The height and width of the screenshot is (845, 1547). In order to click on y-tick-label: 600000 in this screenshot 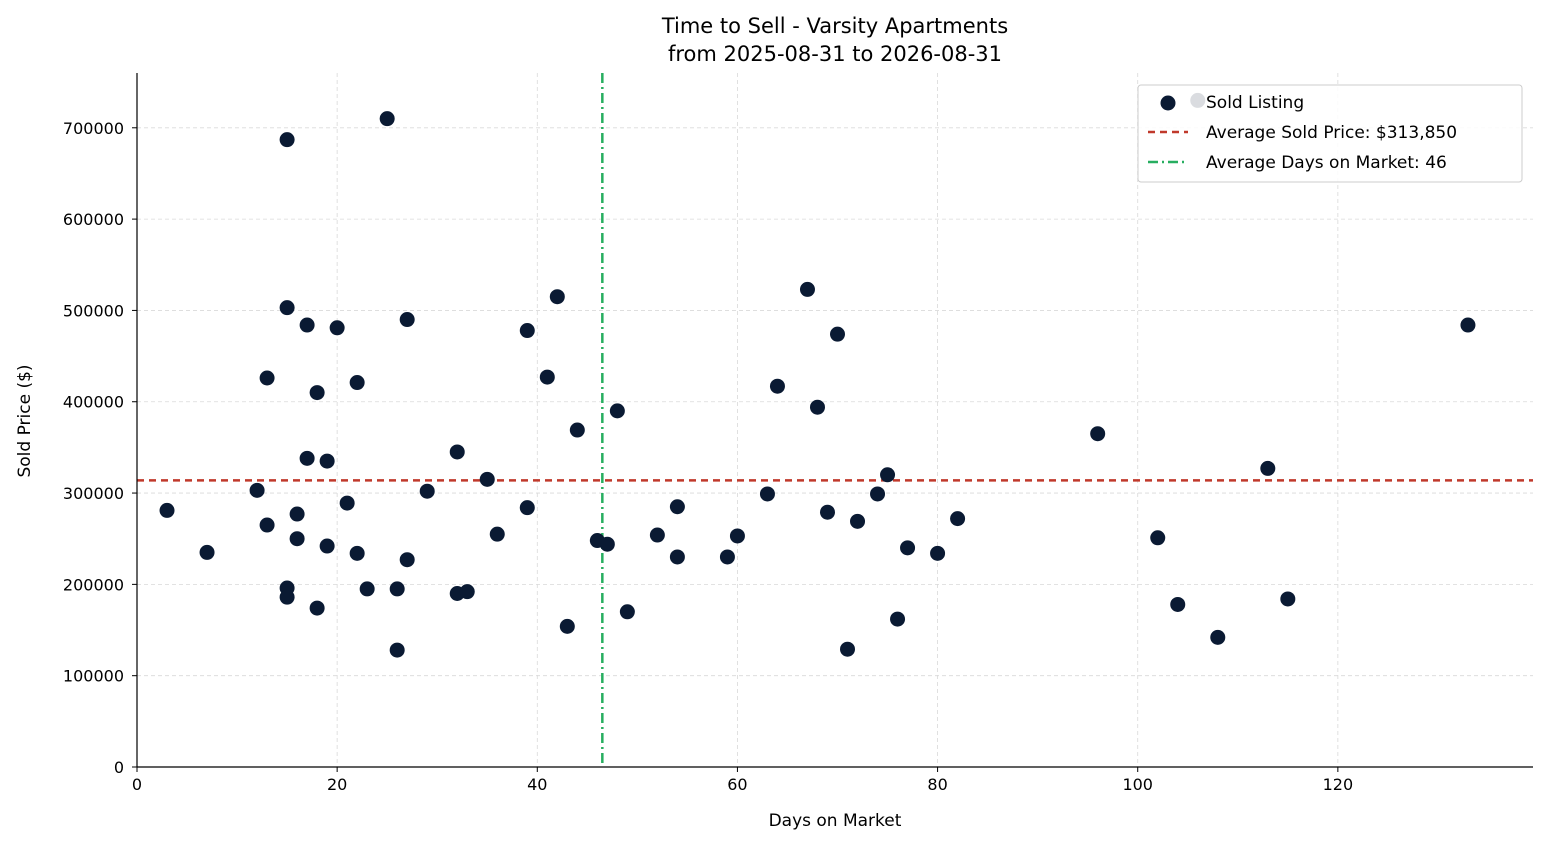, I will do `click(93, 219)`.